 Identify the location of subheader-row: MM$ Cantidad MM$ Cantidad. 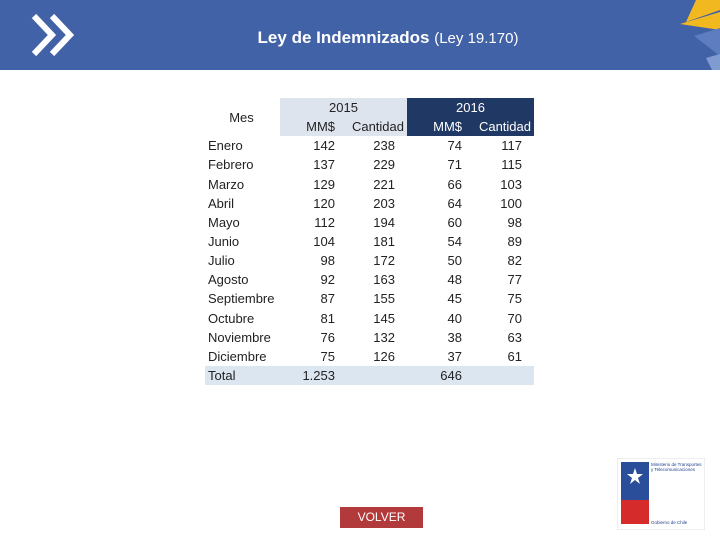
(369, 127).